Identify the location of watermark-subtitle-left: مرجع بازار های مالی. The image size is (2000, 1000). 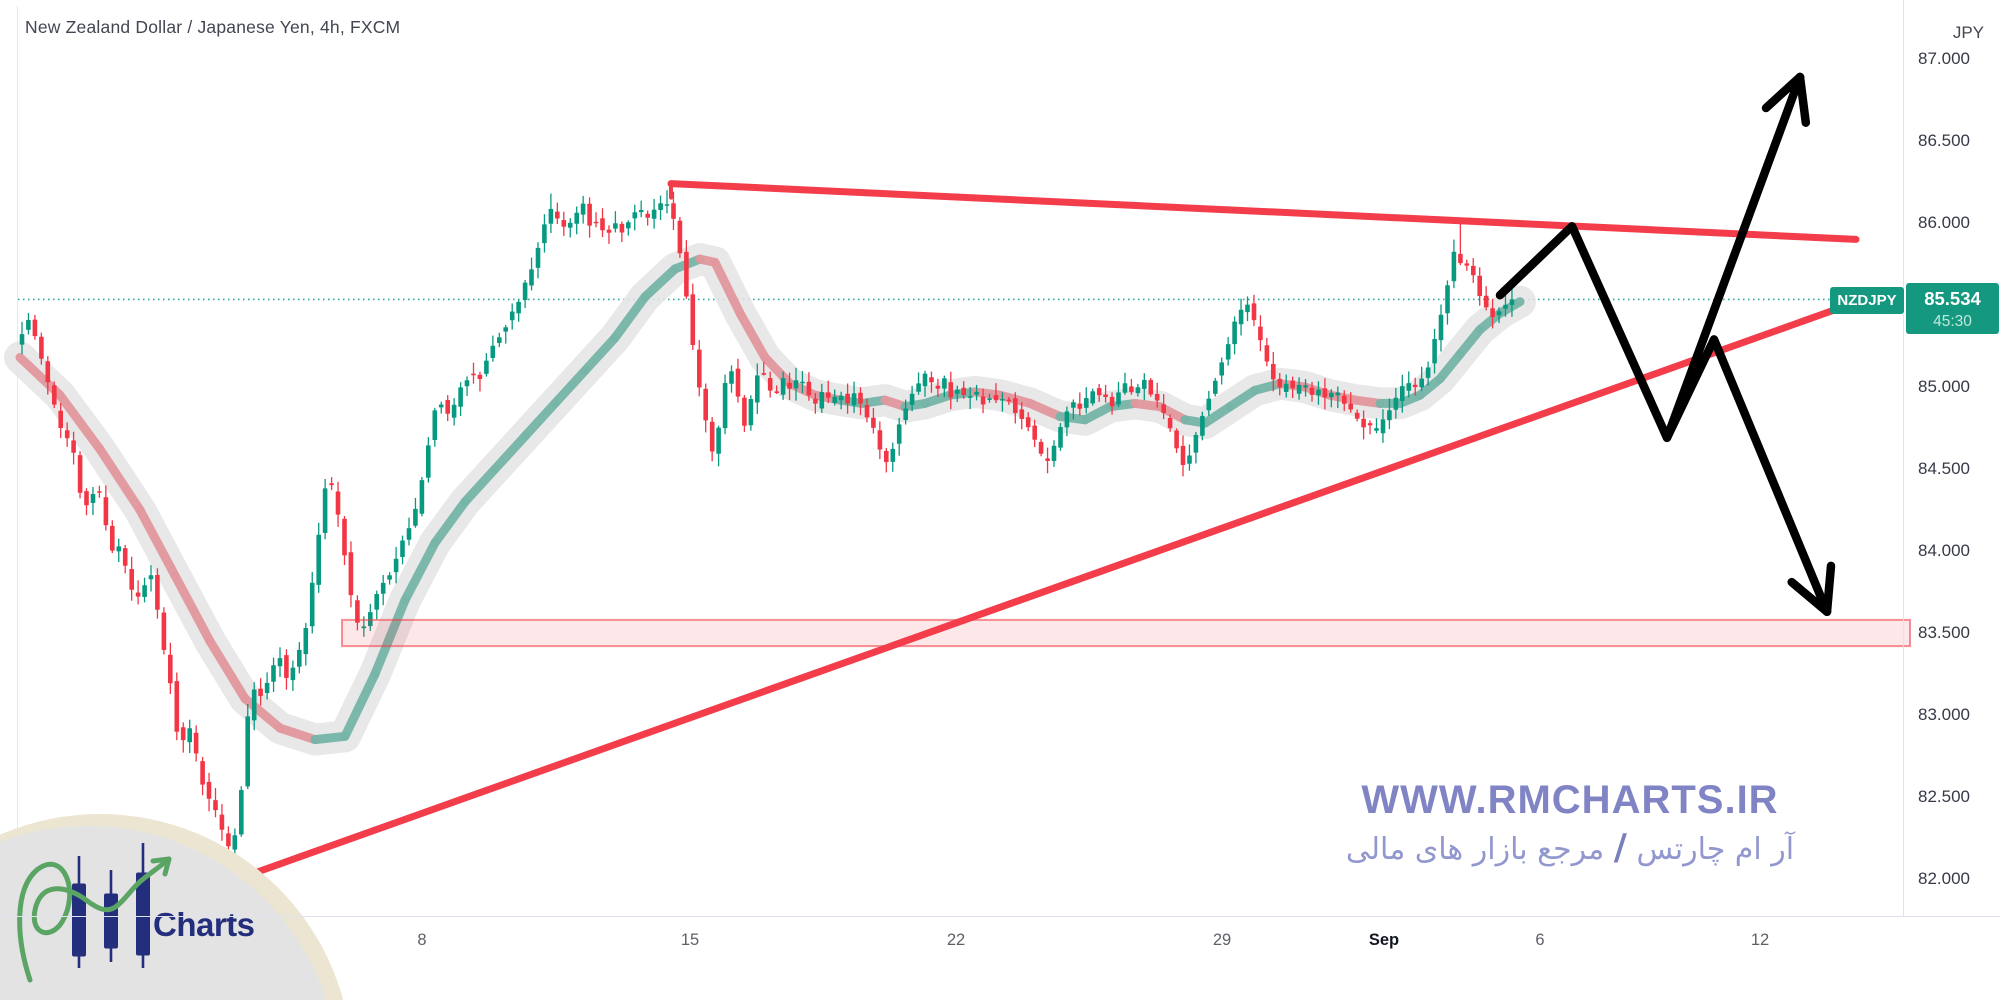
(1475, 849).